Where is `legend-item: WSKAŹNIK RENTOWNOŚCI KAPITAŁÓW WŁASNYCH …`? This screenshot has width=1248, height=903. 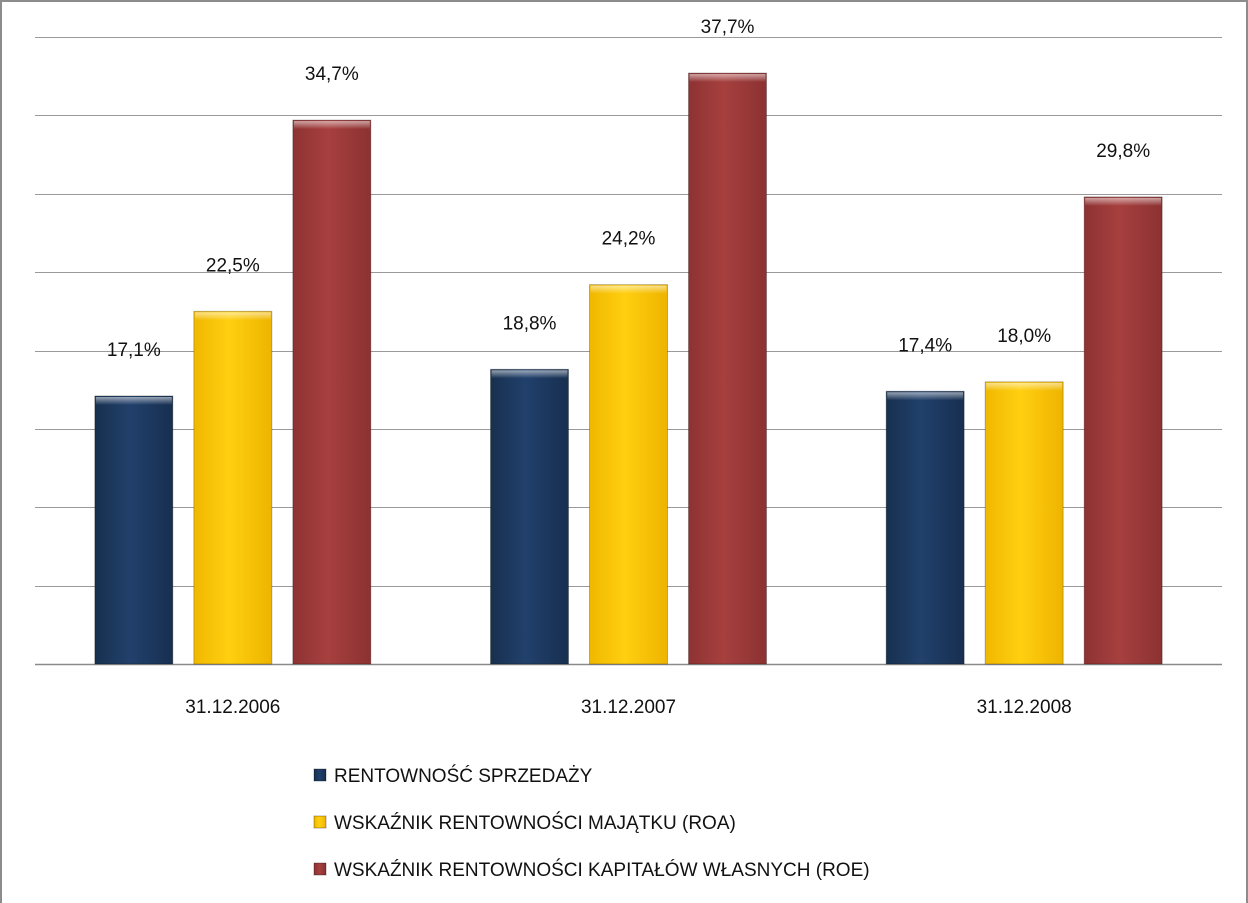
legend-item: WSKAŹNIK RENTOWNOŚCI KAPITAŁÓW WŁASNYCH … is located at coordinates (591, 870).